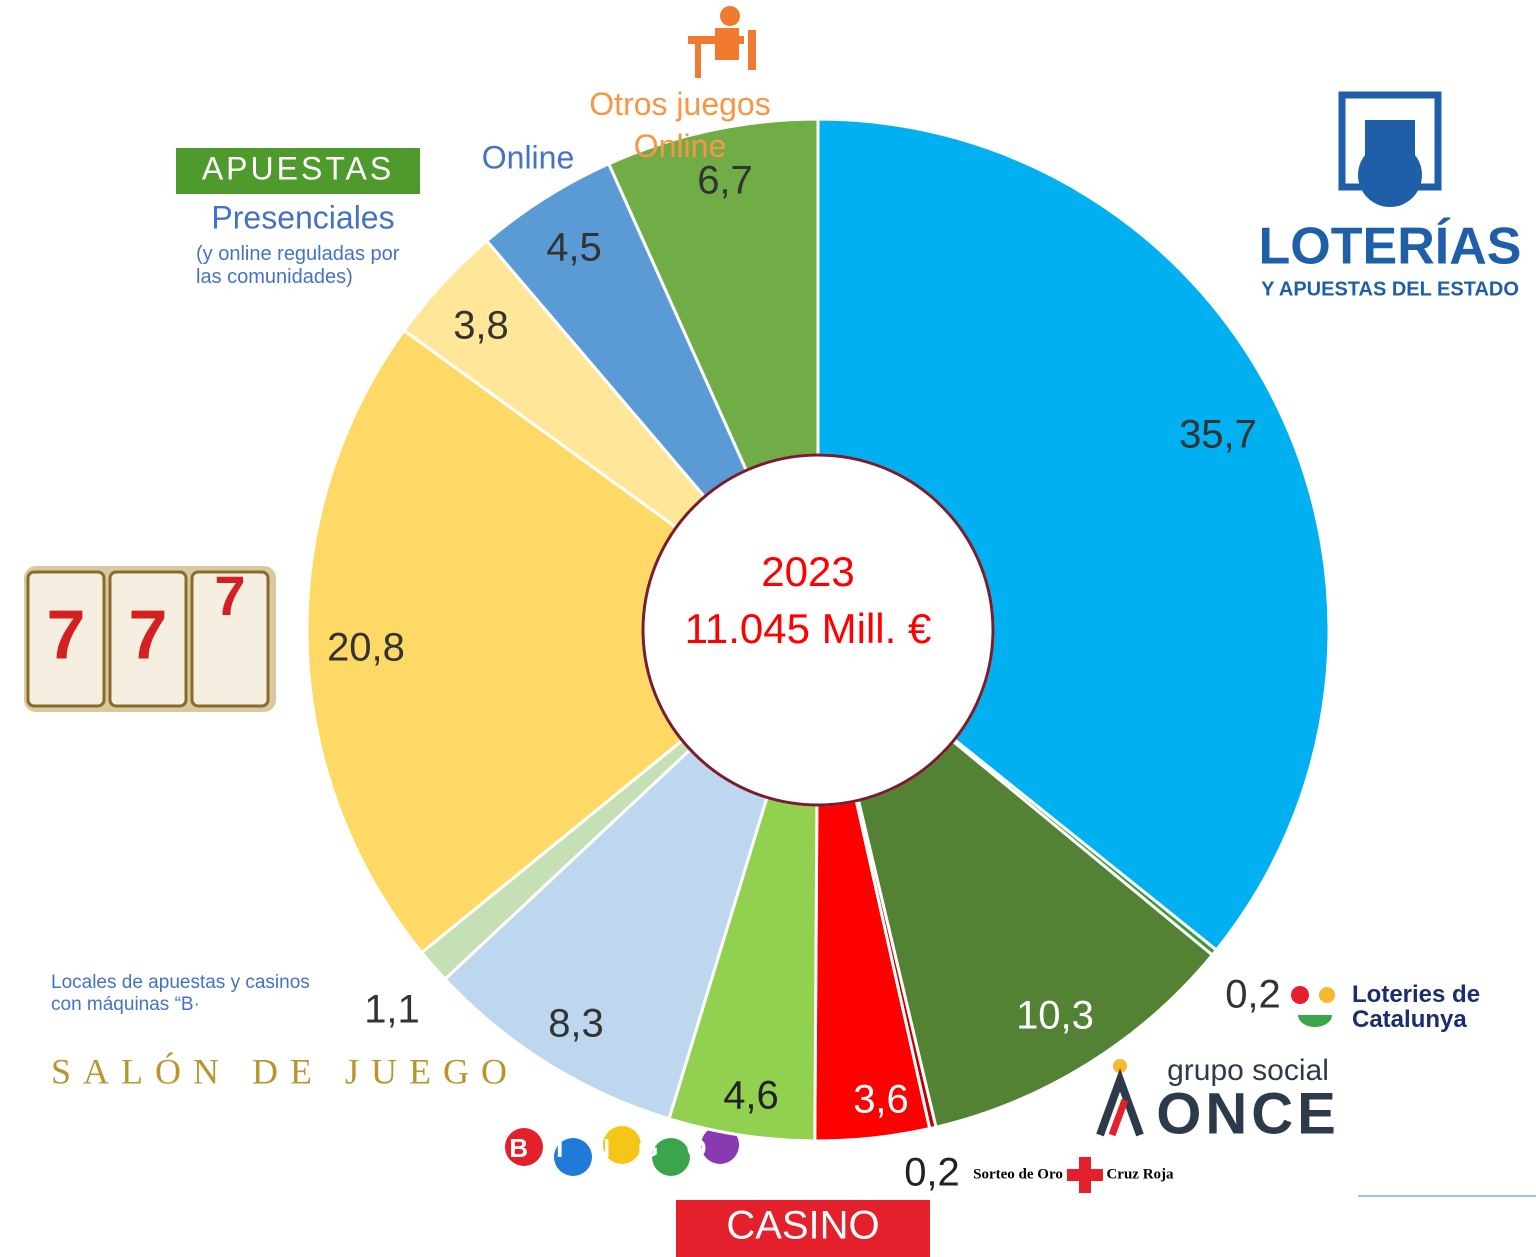 This screenshot has height=1257, width=1536. Describe the element at coordinates (302, 217) in the screenshot. I see `category-label: Presenciales` at that location.